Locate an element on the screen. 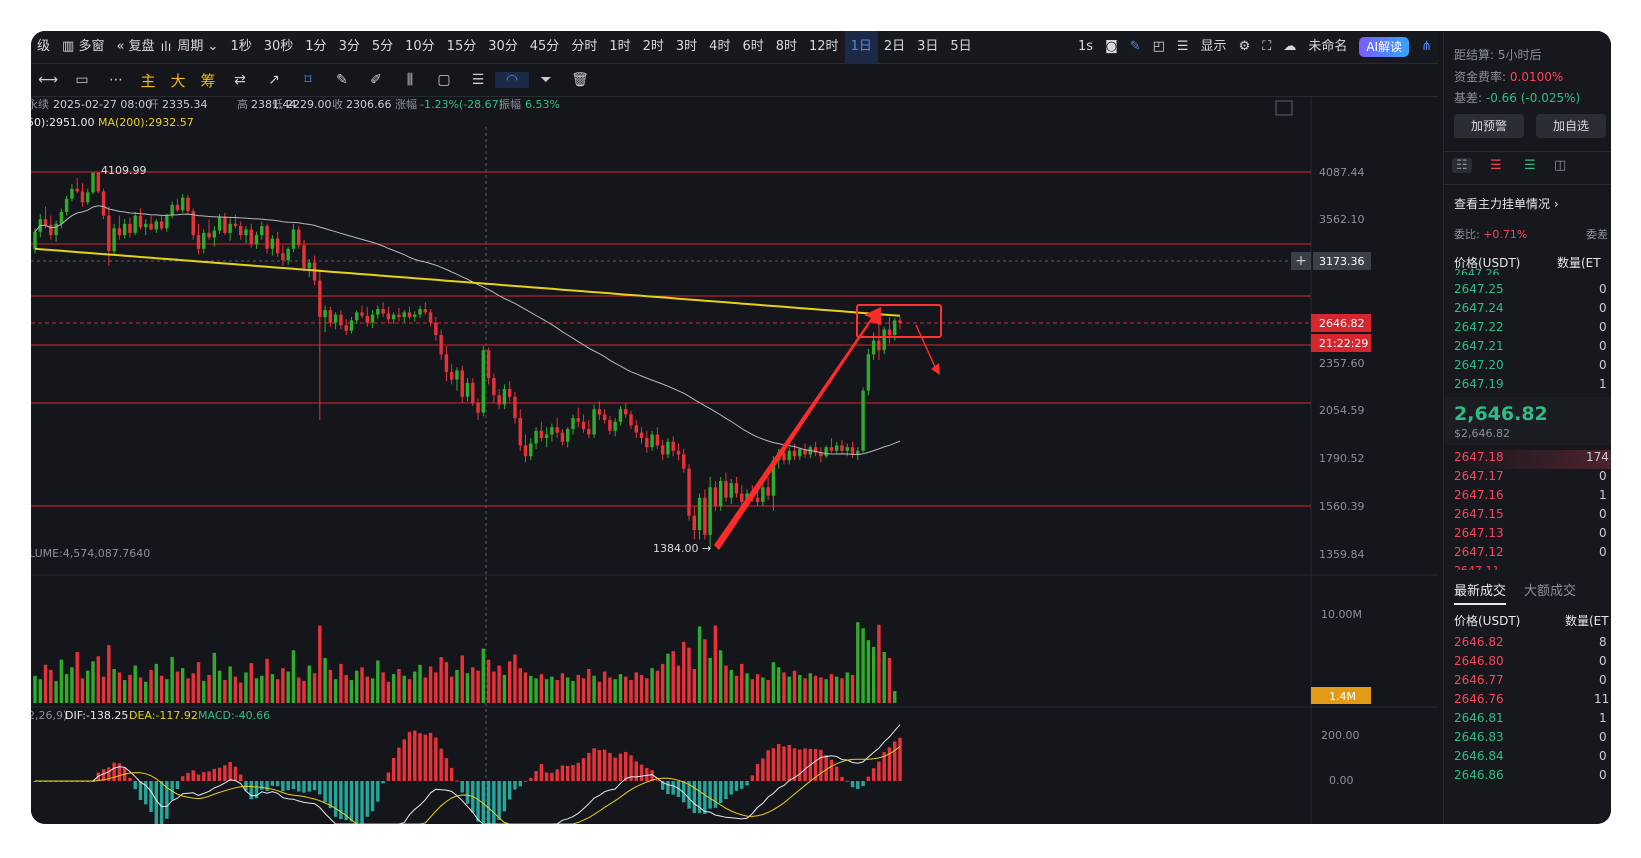 The width and height of the screenshot is (1641, 858). timeframe-1: ▥ 多窗 is located at coordinates (83, 47).